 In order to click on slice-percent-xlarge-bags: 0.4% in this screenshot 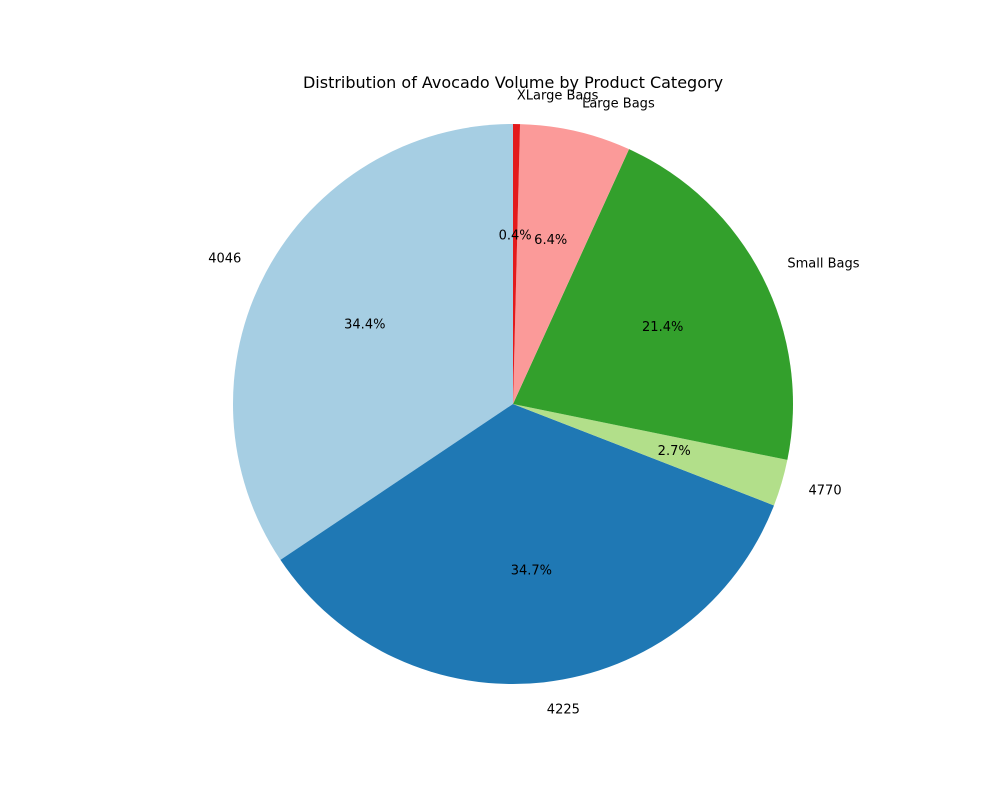, I will do `click(515, 236)`.